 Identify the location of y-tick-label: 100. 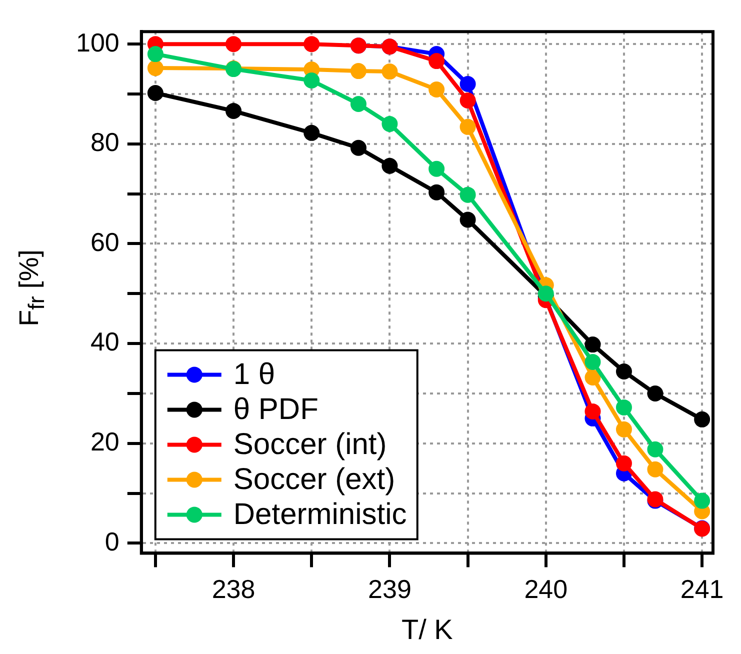
(98, 42).